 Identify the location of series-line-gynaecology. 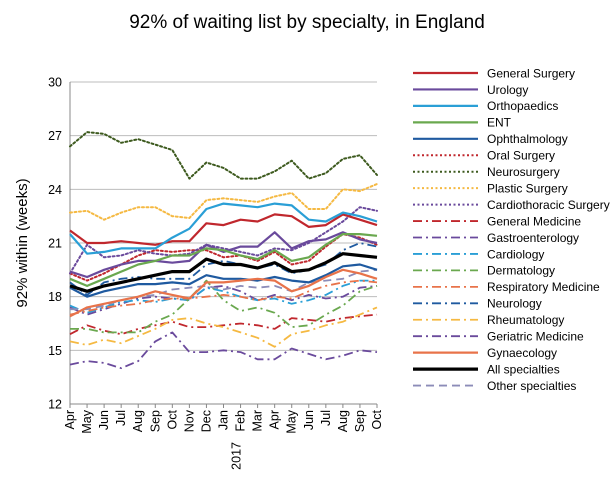
(223, 293).